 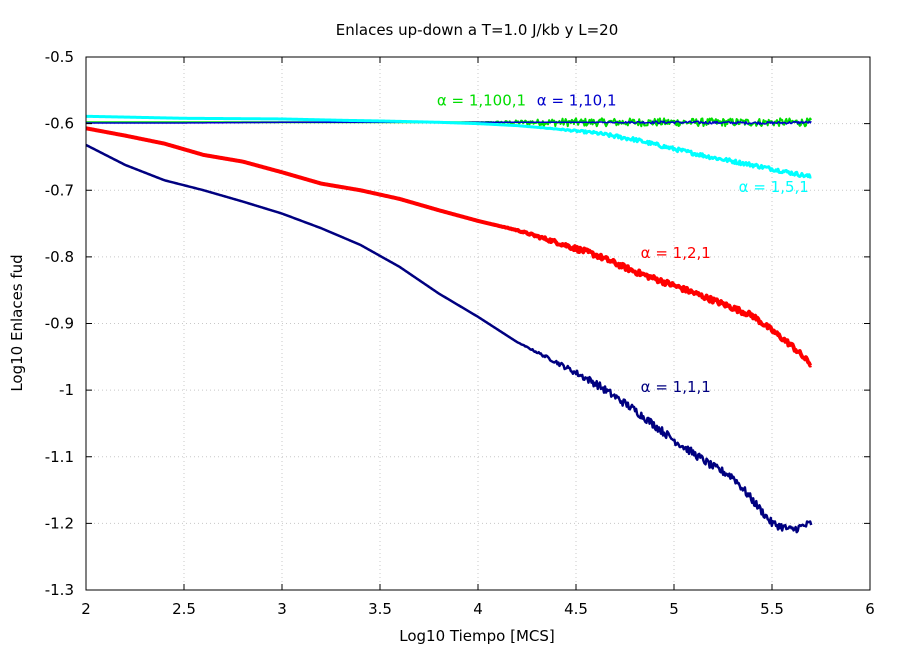 What do you see at coordinates (66, 390) in the screenshot?
I see `y-tick-label: -1` at bounding box center [66, 390].